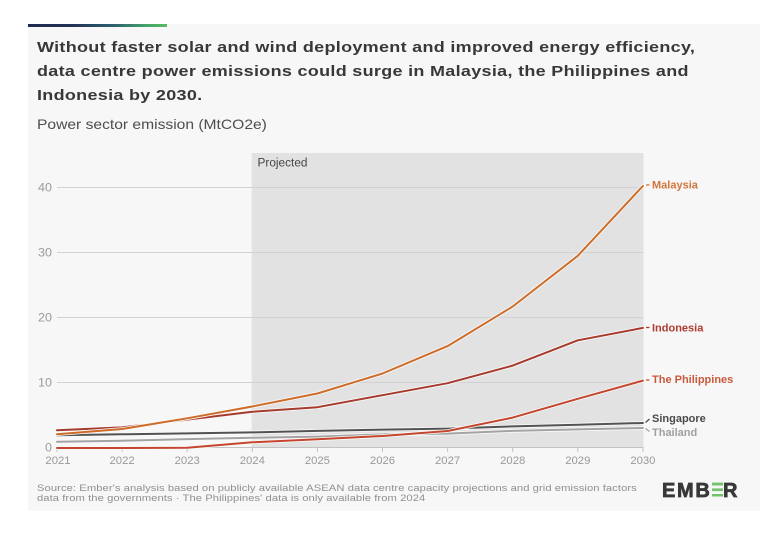 This screenshot has height=533, width=781. Describe the element at coordinates (675, 186) in the screenshot. I see `svg-text: Malaysia` at that location.